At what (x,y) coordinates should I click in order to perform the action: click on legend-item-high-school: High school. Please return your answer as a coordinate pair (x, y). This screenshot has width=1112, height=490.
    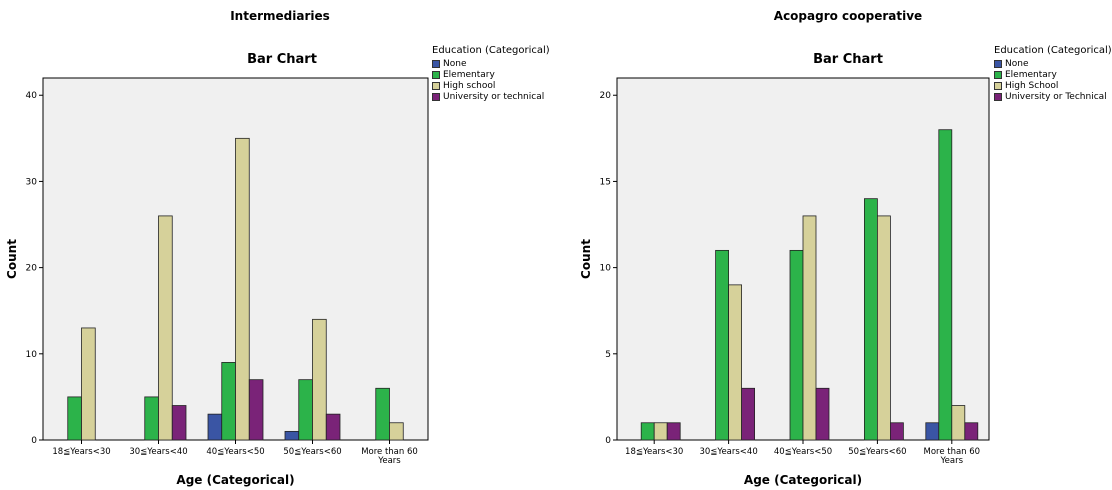
    Looking at the image, I should click on (491, 85).